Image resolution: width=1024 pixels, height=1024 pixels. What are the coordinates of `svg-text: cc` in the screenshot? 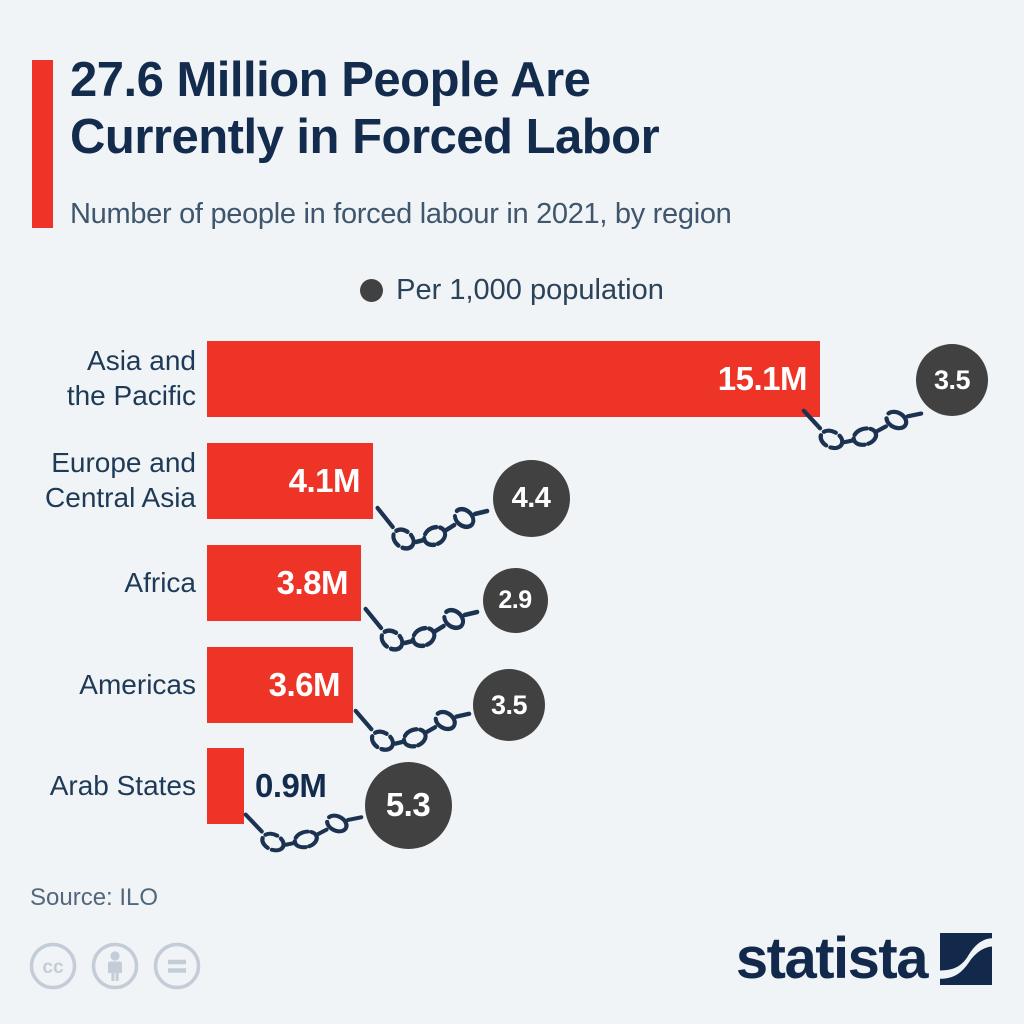 It's located at (53, 967).